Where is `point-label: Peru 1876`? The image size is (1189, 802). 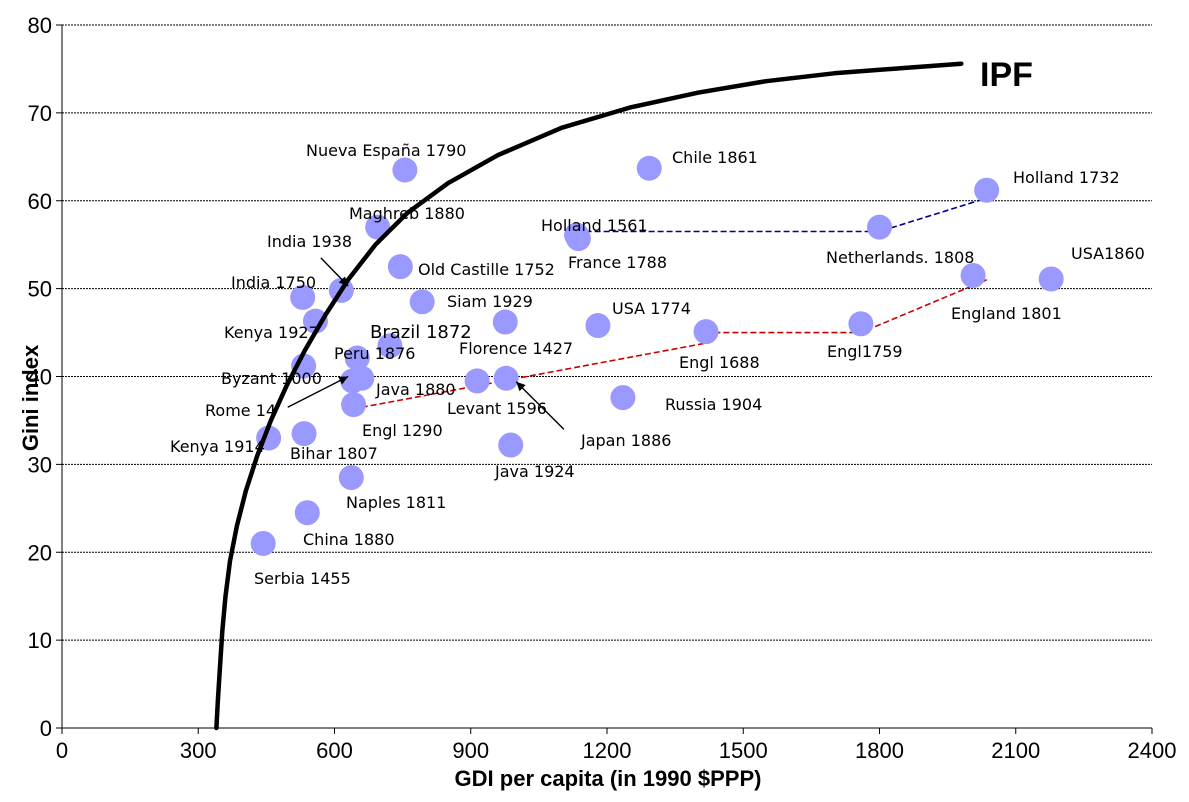
point-label: Peru 1876 is located at coordinates (374, 353).